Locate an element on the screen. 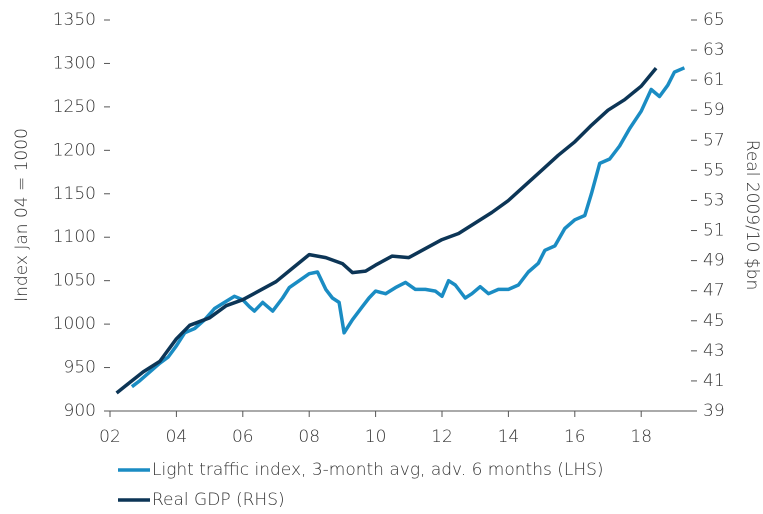  y-tick-label: 1150 is located at coordinates (74, 194).